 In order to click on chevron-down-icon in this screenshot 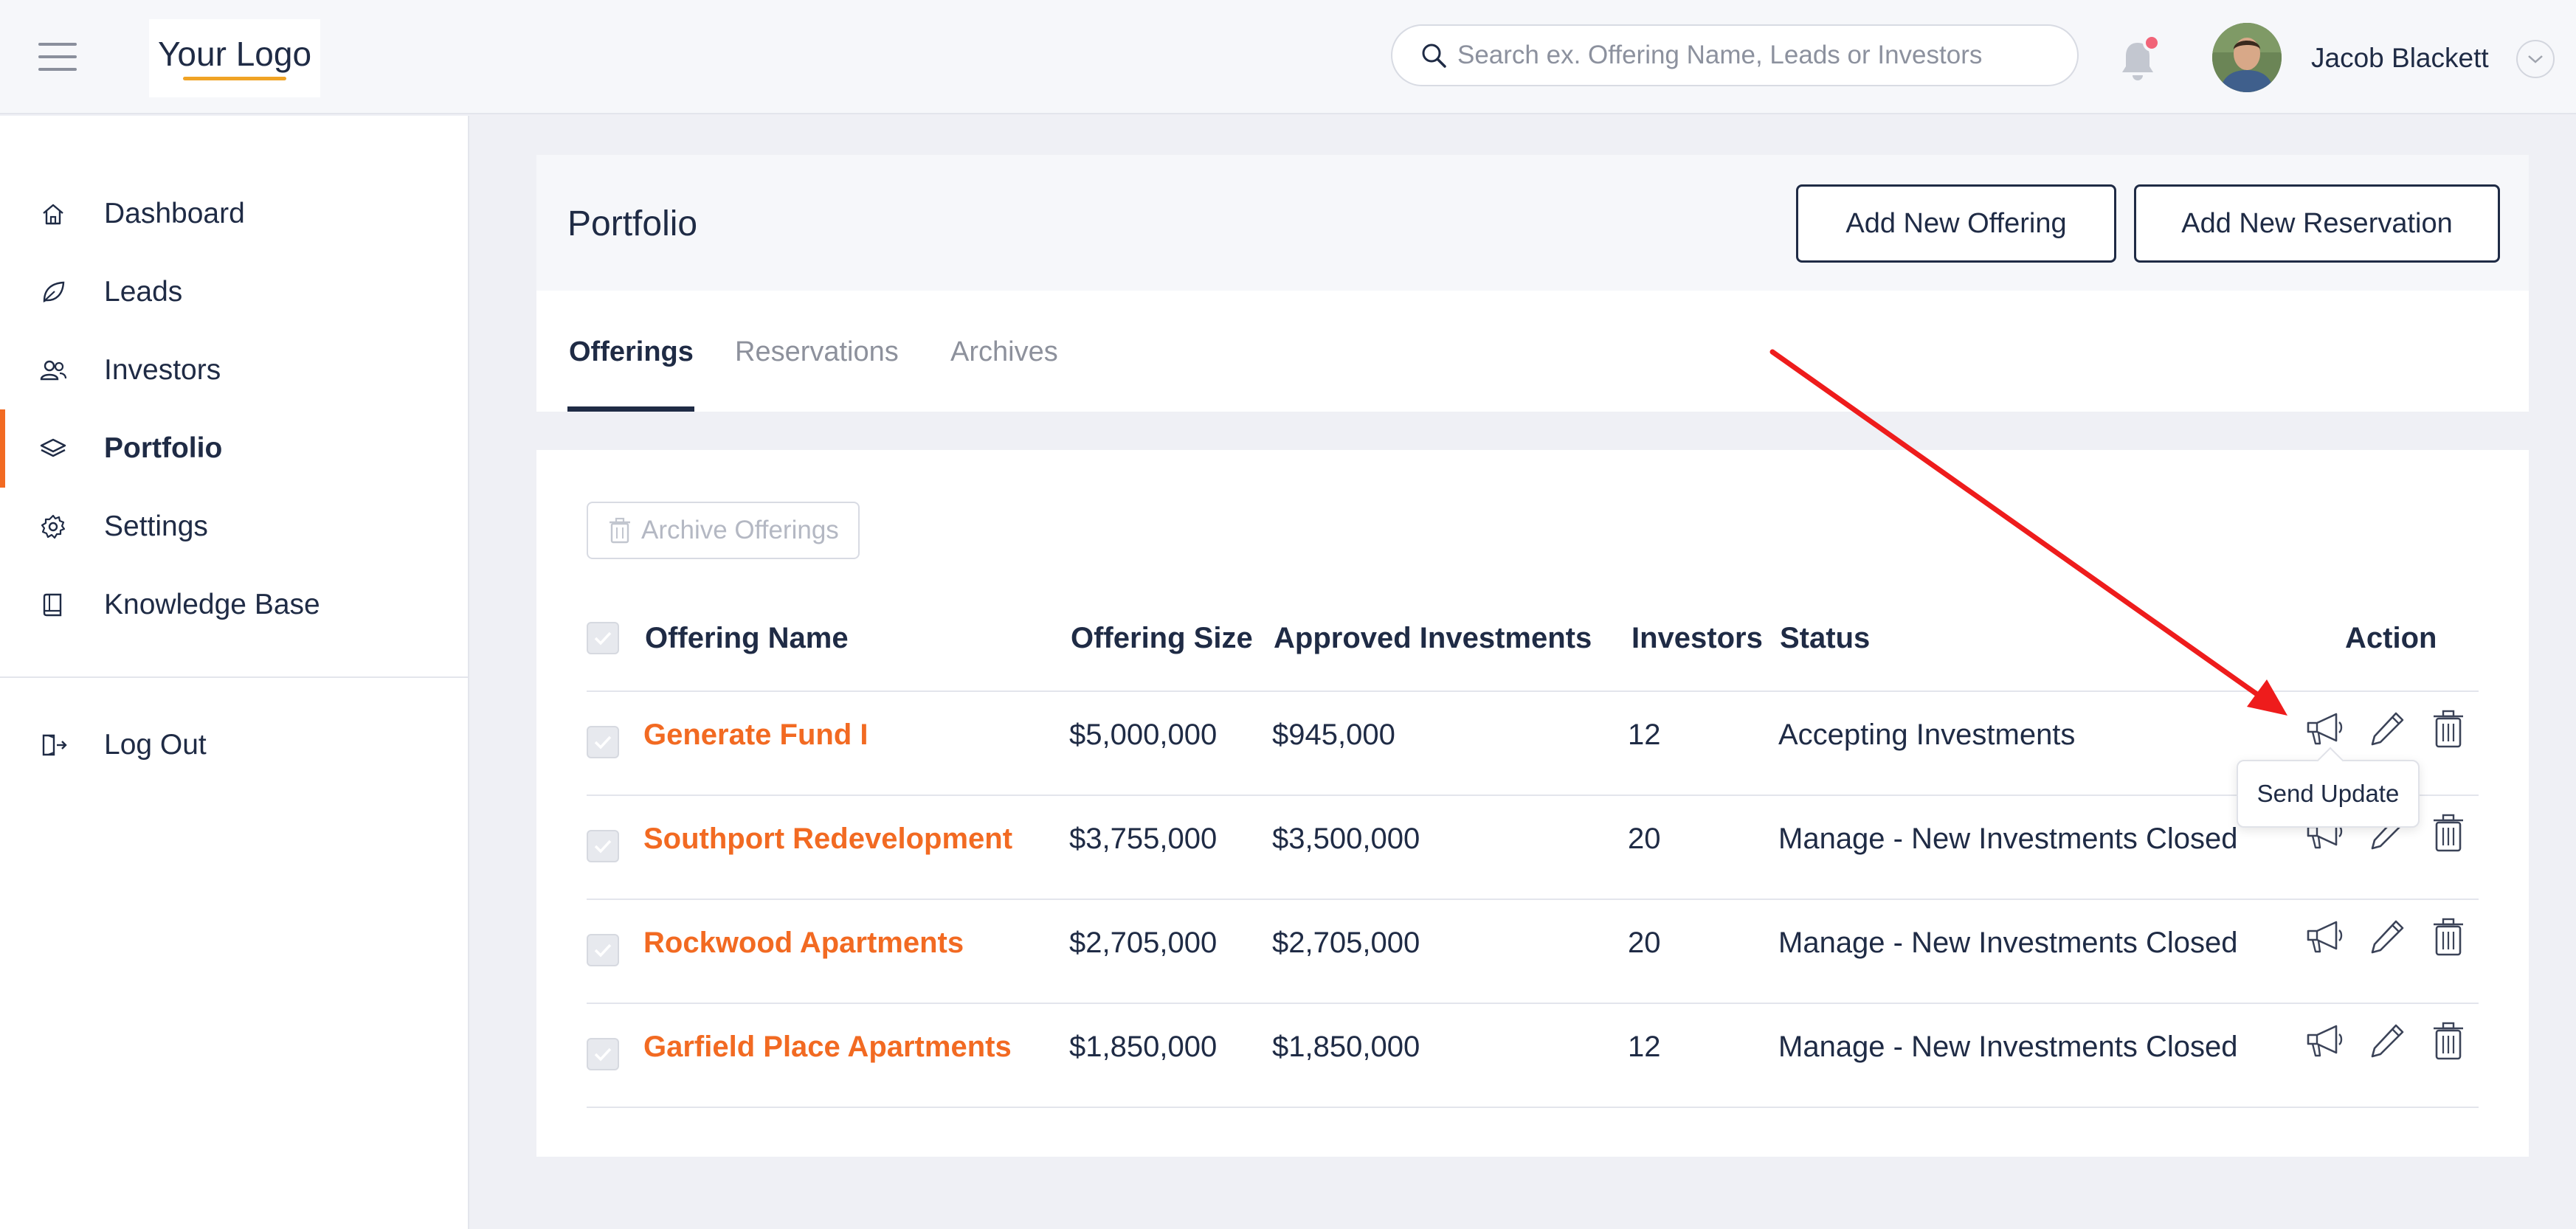, I will do `click(2535, 59)`.